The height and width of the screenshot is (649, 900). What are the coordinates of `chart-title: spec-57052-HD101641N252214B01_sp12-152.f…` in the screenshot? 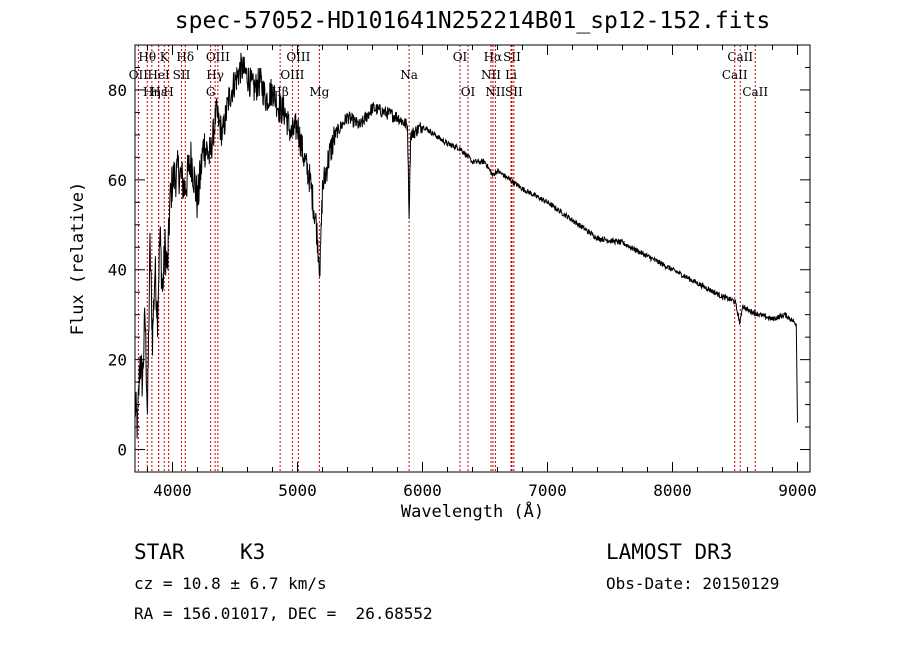 It's located at (472, 21).